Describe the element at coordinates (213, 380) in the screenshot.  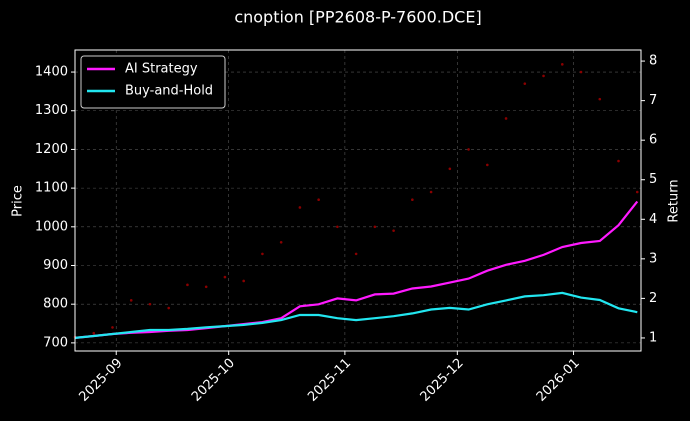
I see `x-tick-label: 2025-10` at that location.